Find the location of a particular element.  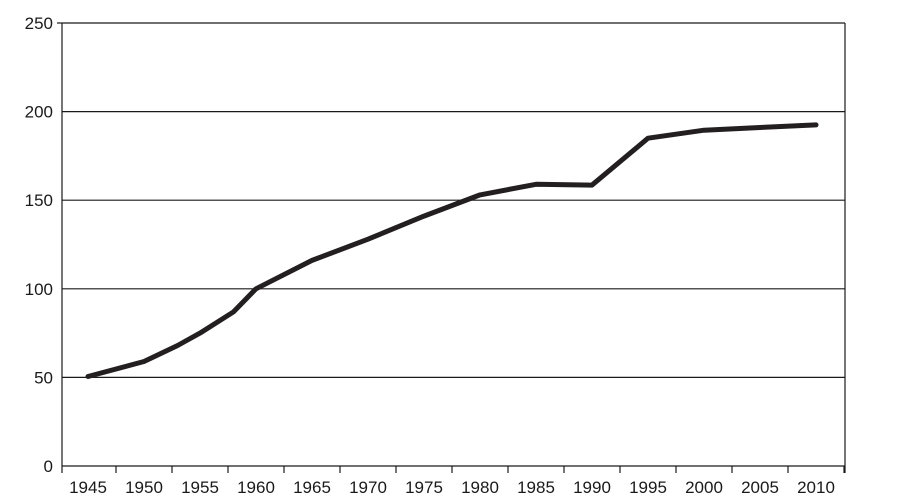

x-tick-label-1970: 1970 is located at coordinates (368, 487).